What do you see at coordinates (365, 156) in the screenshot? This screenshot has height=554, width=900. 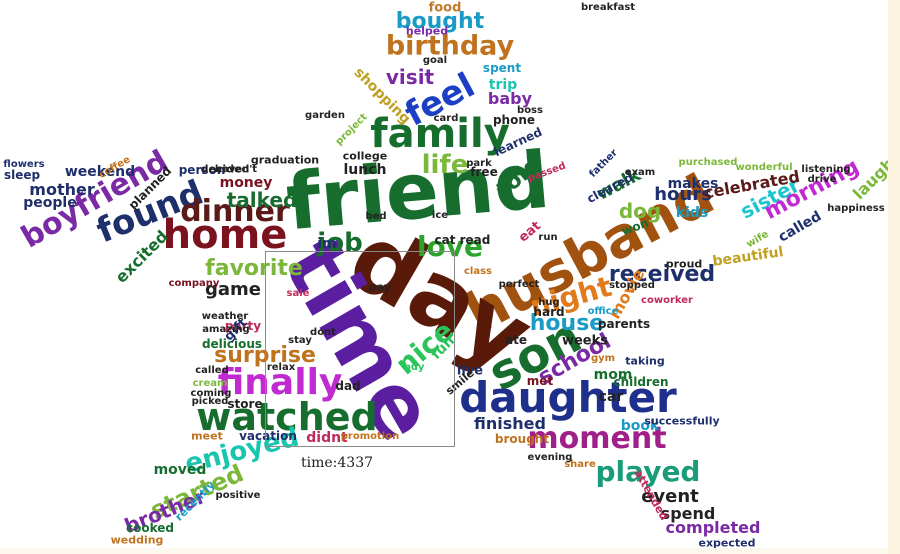 I see `cloud-word: college` at bounding box center [365, 156].